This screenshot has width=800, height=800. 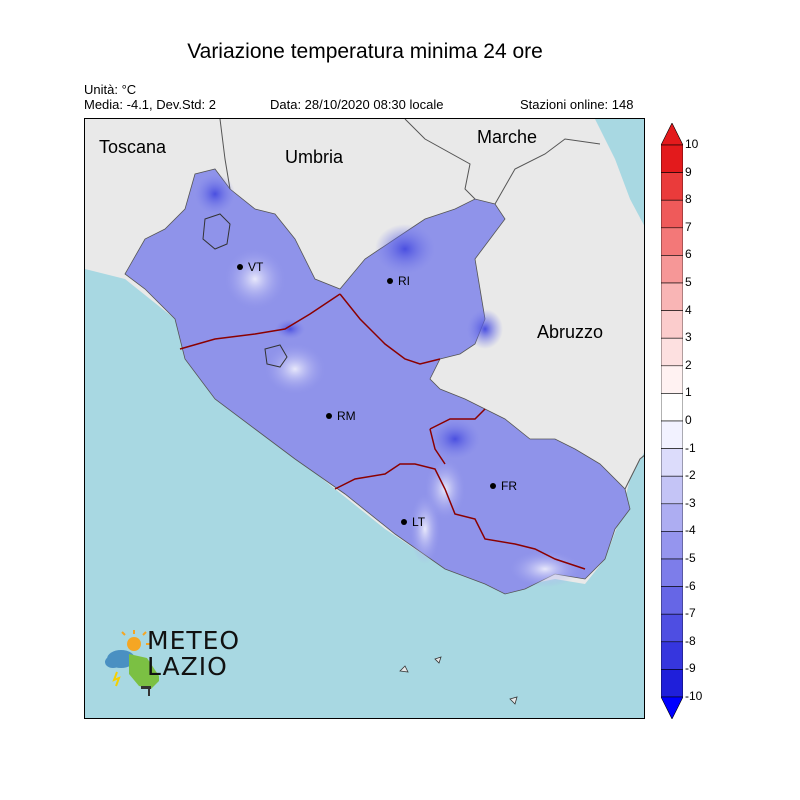 What do you see at coordinates (692, 144) in the screenshot?
I see `colorbar-tick-label: 10` at bounding box center [692, 144].